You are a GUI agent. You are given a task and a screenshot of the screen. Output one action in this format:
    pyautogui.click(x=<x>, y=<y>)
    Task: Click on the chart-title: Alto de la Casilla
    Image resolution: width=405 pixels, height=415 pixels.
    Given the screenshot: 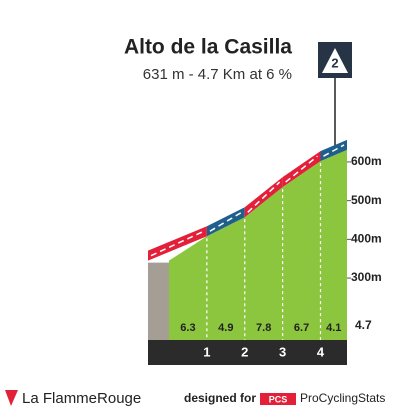 What is the action you would take?
    pyautogui.click(x=208, y=47)
    